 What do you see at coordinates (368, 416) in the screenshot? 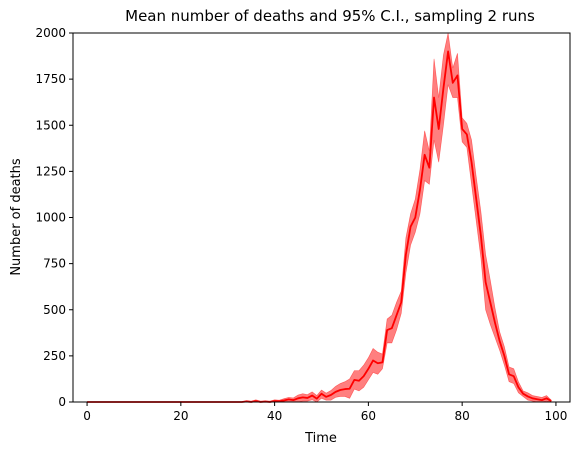
I see `x-tick-label: 60` at bounding box center [368, 416].